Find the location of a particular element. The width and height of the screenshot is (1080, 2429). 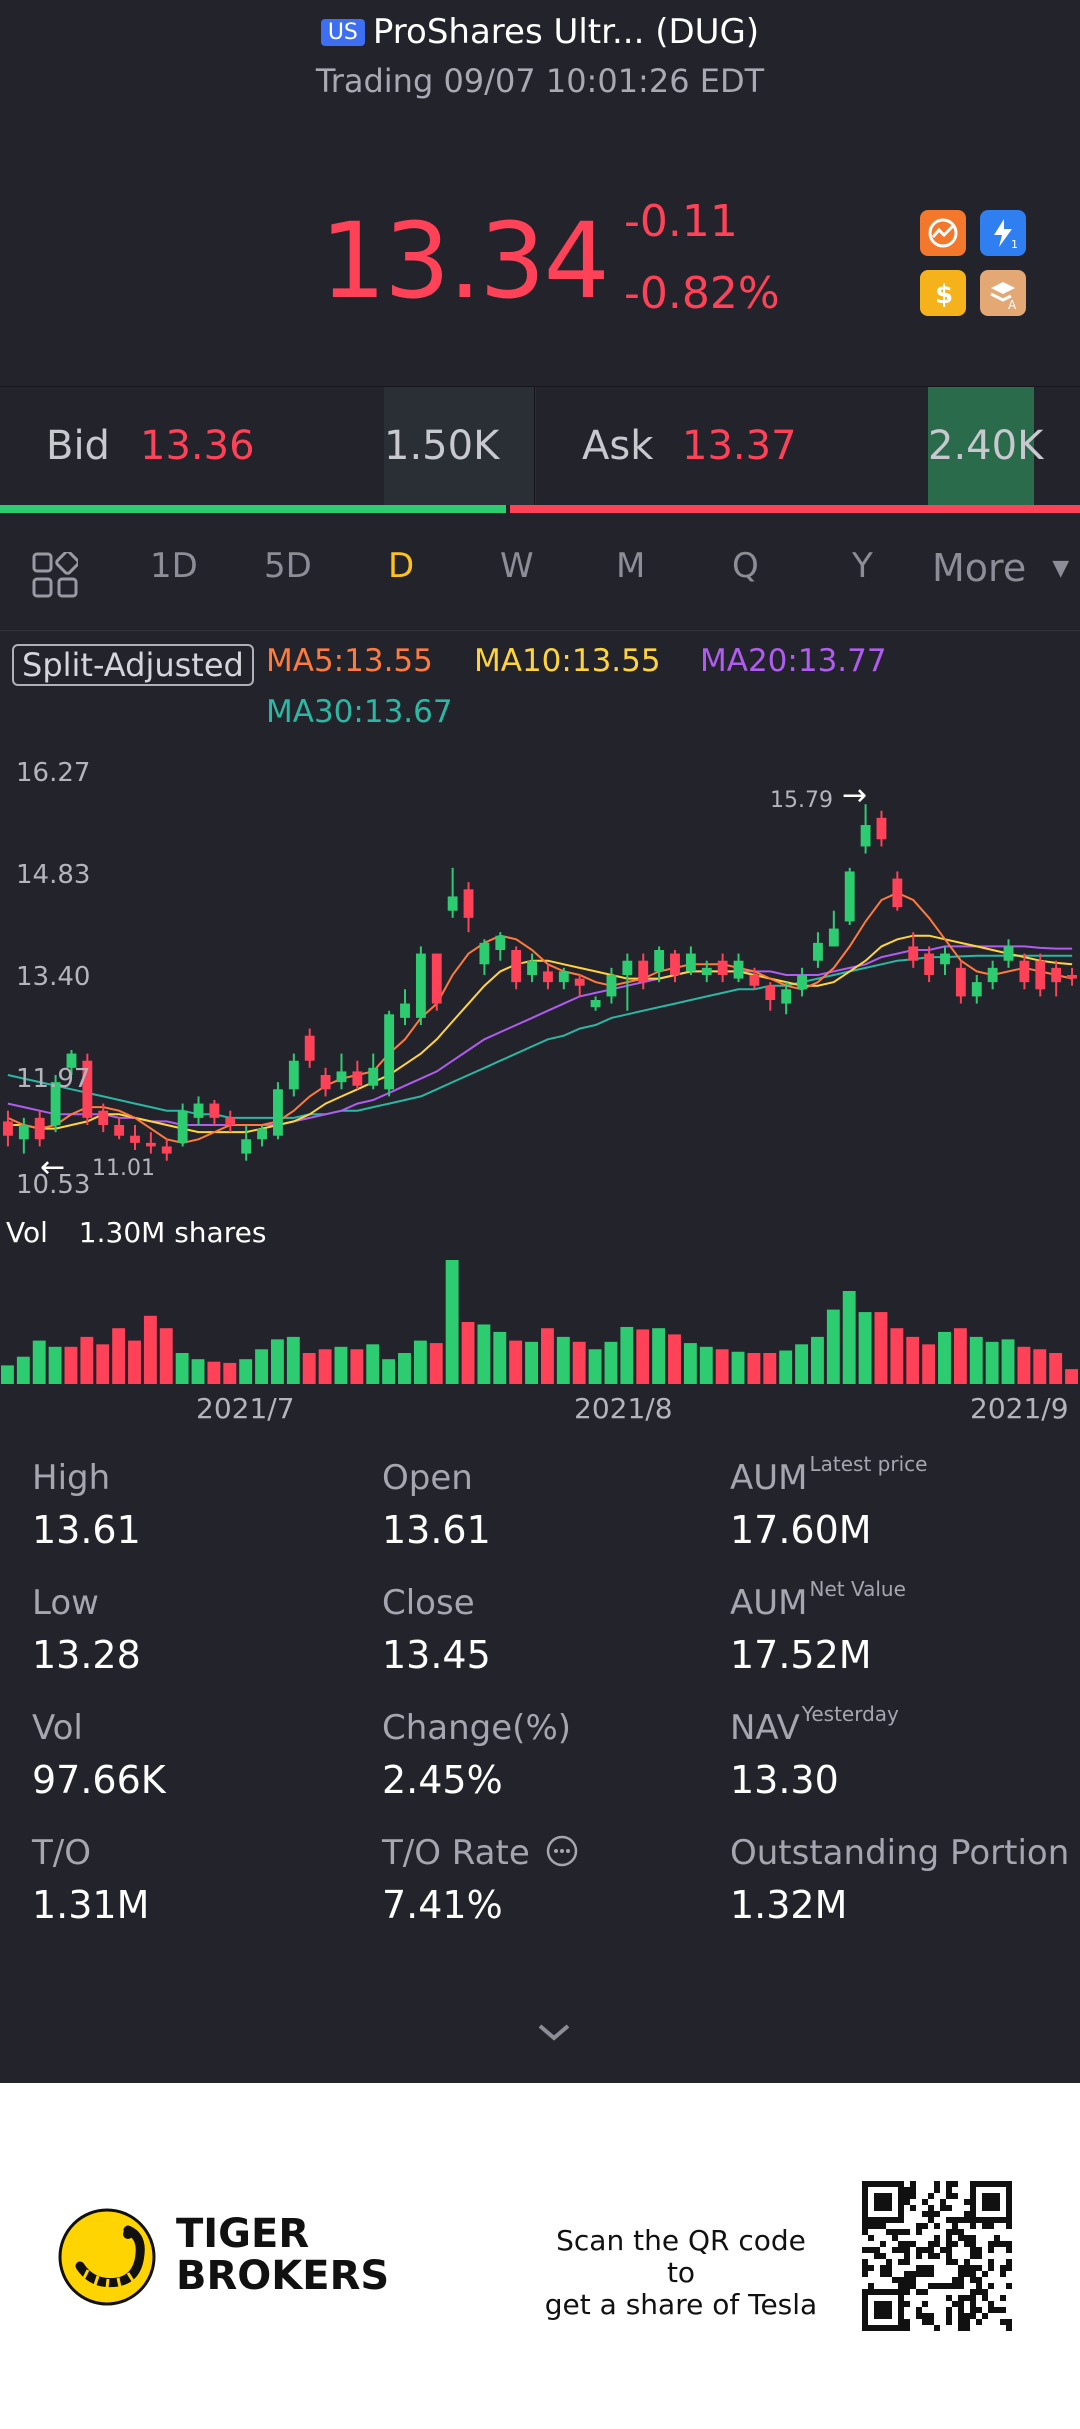

stat-label: T/O Rate is located at coordinates (456, 1853).